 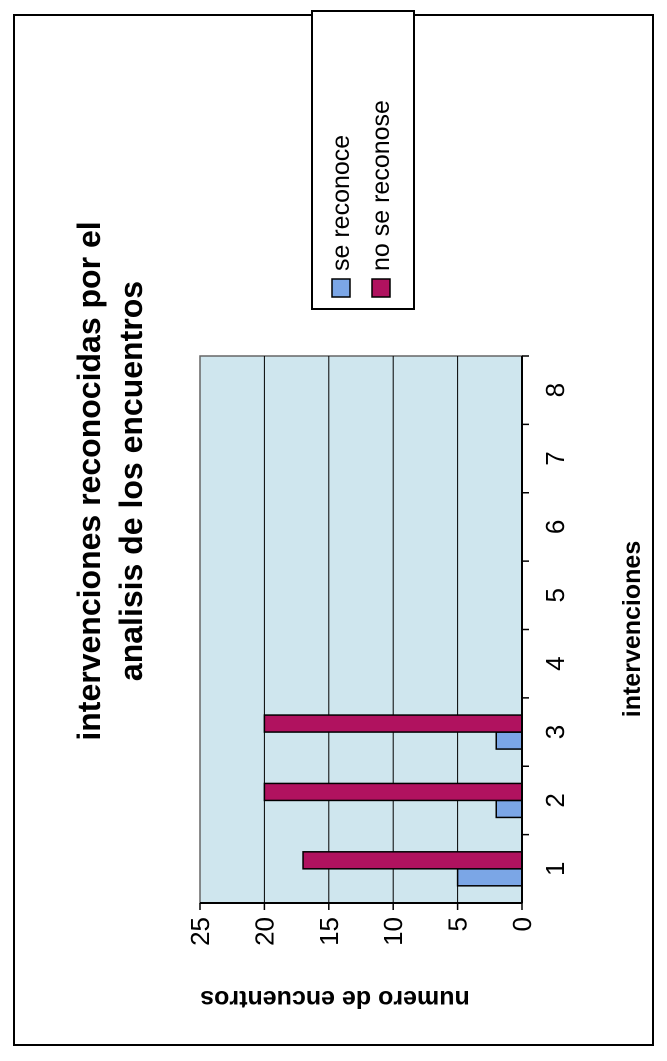 What do you see at coordinates (89, 480) in the screenshot?
I see `chart-title-line-1: intervenciones reconocidas por el` at bounding box center [89, 480].